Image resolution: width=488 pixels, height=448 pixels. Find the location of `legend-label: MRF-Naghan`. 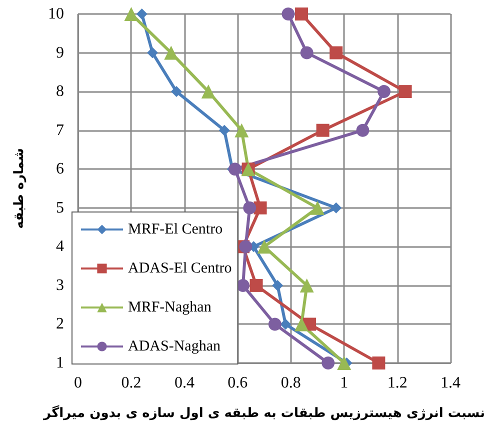

legend-label: MRF-Naghan is located at coordinates (170, 308).